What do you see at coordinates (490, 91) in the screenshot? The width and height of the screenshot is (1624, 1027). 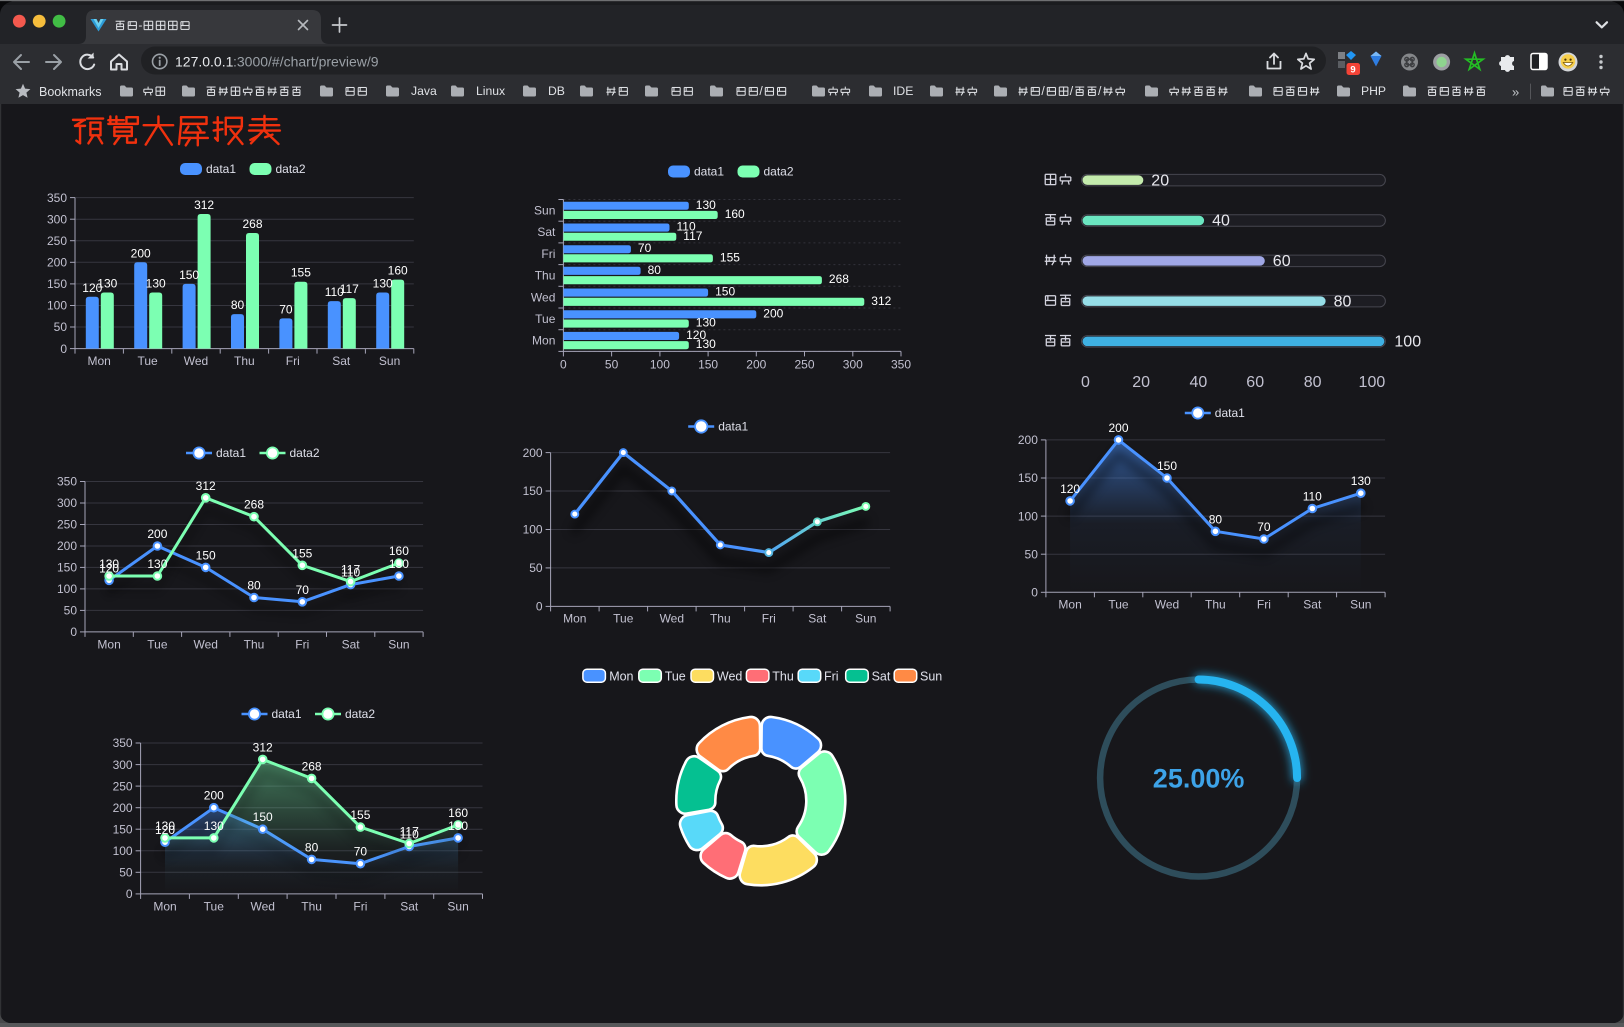 I see `svg-text: Linux` at bounding box center [490, 91].